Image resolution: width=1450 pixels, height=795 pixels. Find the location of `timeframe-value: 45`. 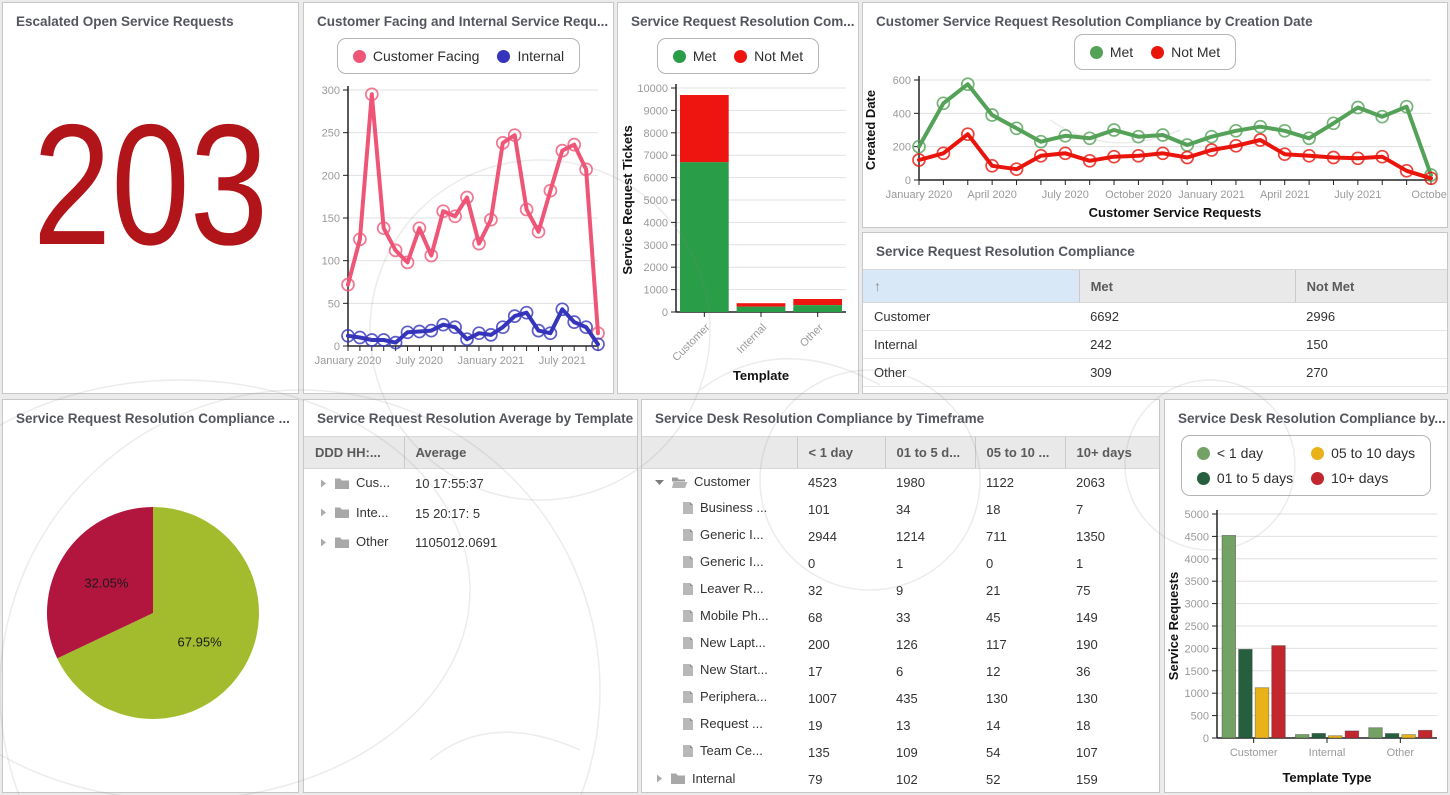

timeframe-value: 45 is located at coordinates (993, 617).